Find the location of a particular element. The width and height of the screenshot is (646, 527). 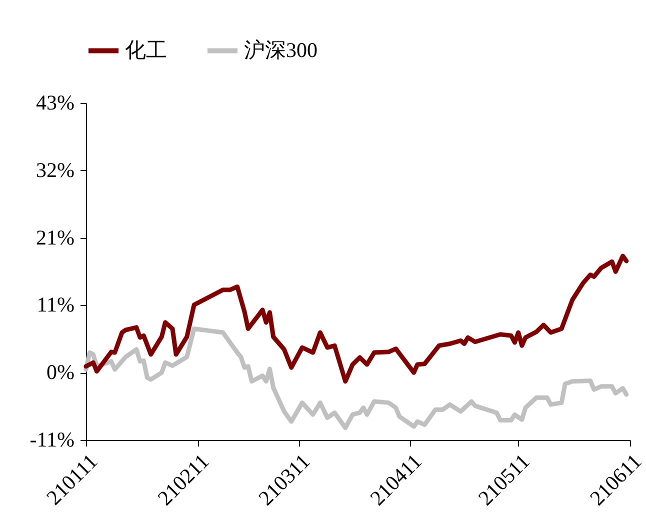

legend-label: 沪深300 is located at coordinates (281, 50).